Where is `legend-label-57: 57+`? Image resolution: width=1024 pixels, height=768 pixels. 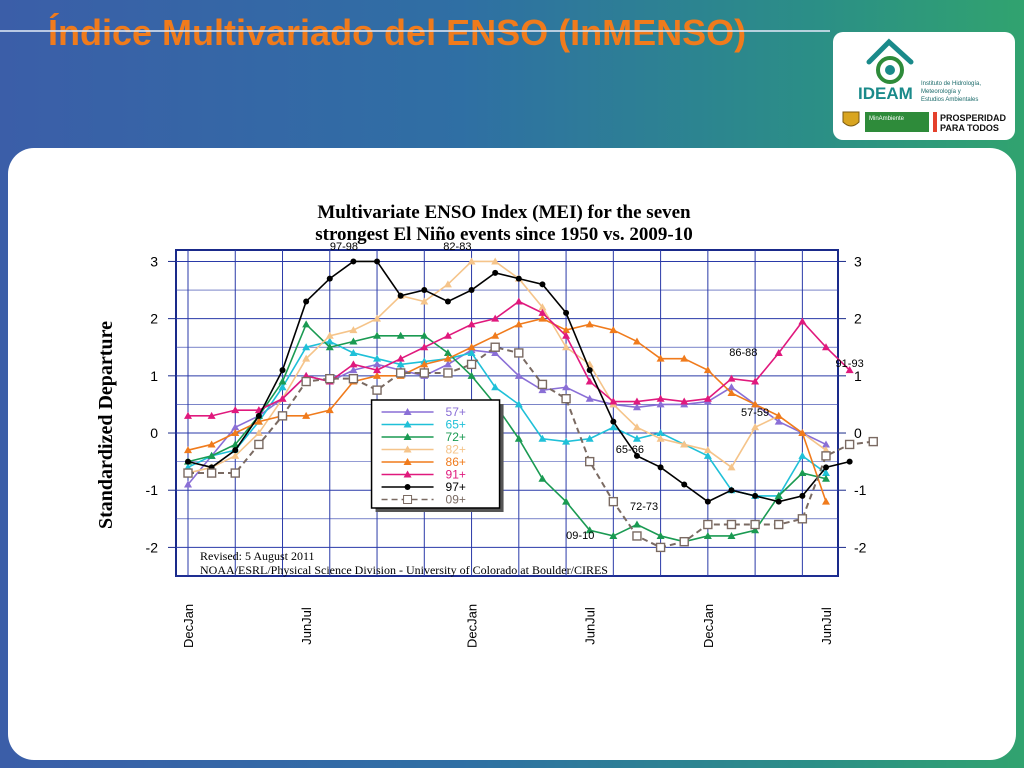 legend-label-57: 57+ is located at coordinates (456, 412).